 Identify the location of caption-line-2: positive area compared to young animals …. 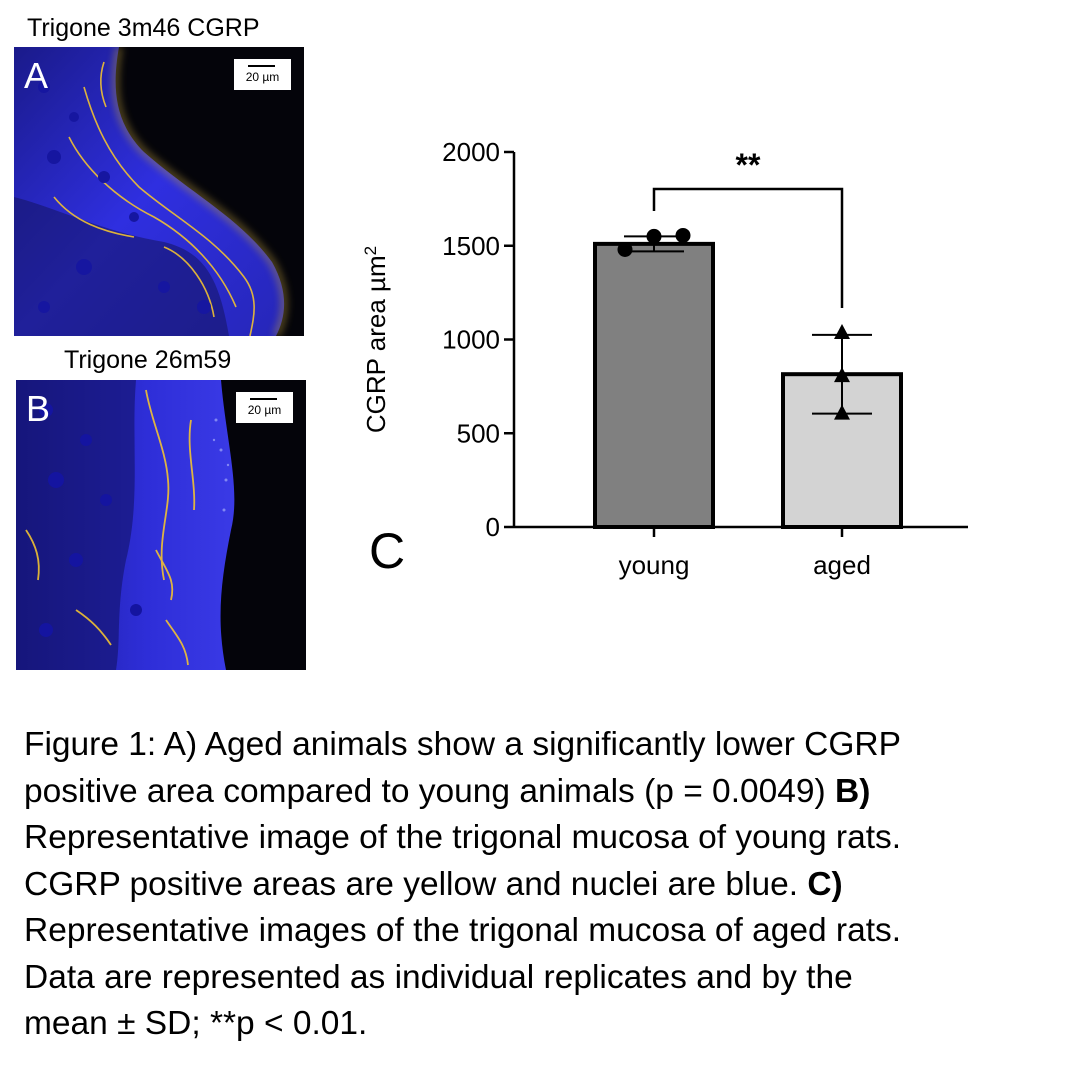
(544, 792).